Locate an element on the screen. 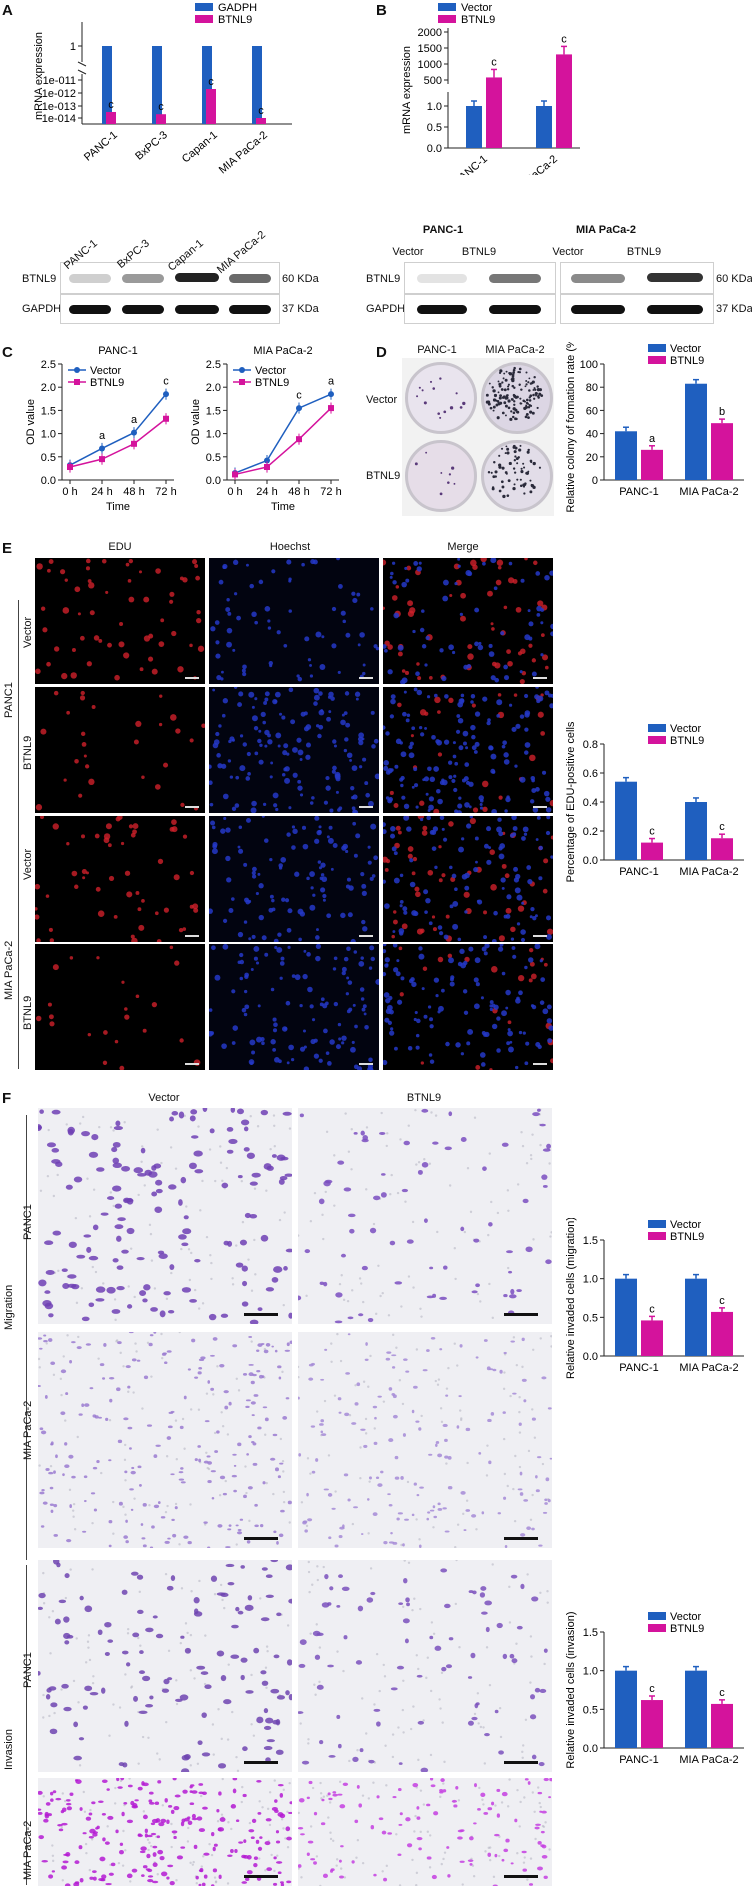 This screenshot has height=1890, width=752. panel-letter-b: B is located at coordinates (381, 10).